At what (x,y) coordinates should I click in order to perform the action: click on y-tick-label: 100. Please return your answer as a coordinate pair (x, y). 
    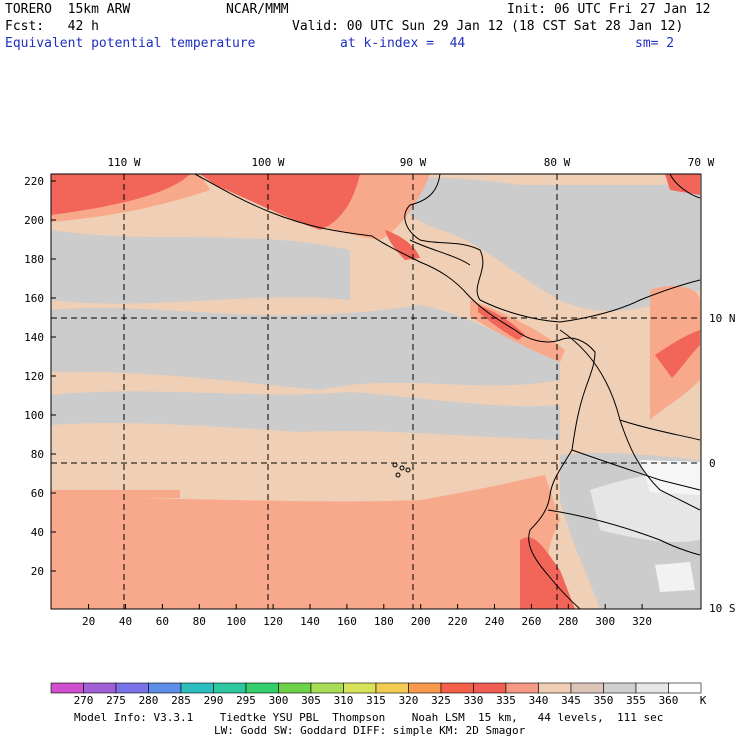
    Looking at the image, I should click on (34, 415).